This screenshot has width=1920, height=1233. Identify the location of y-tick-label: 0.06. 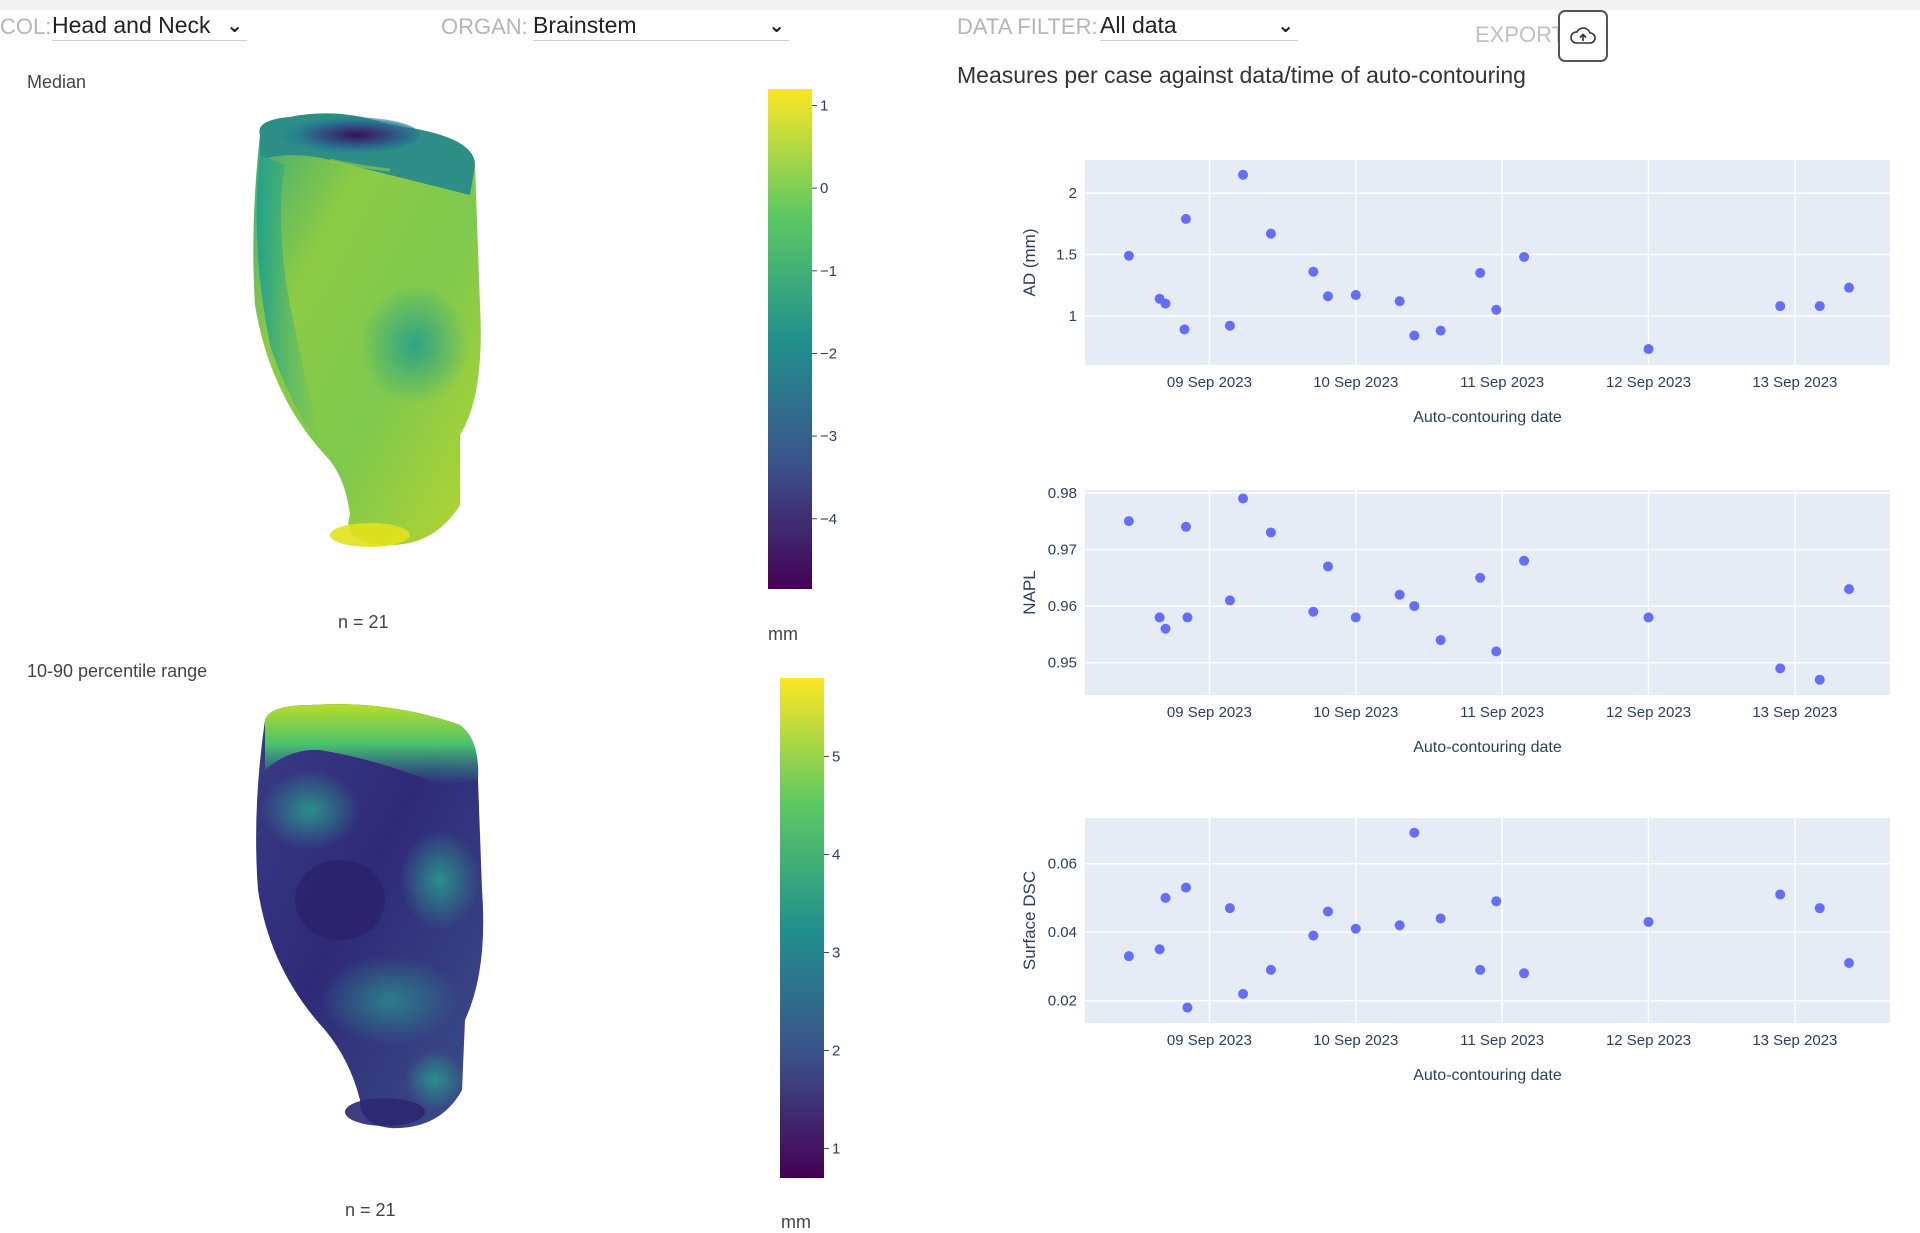
(1062, 864).